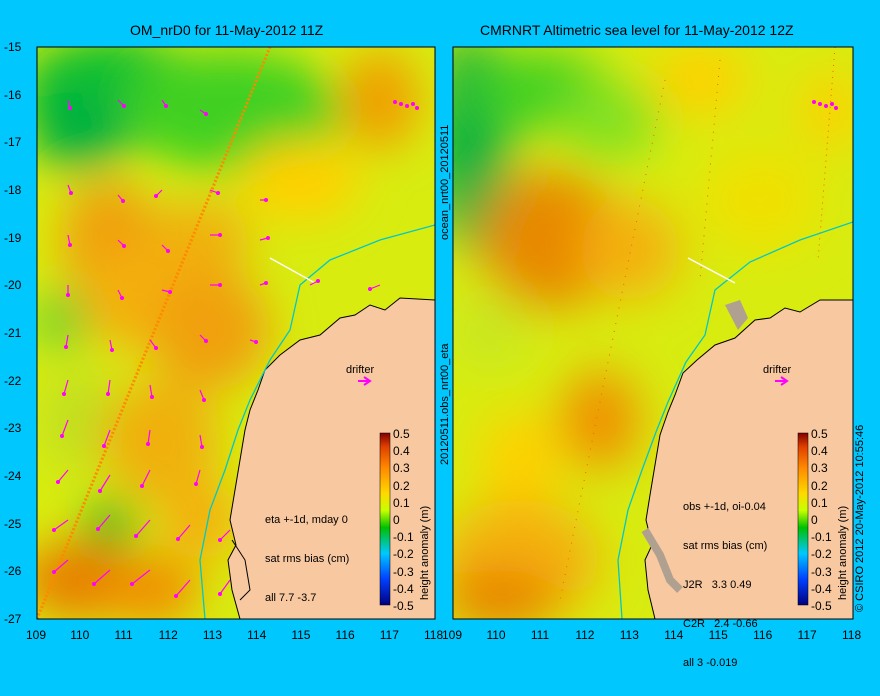 This screenshot has width=880, height=696. What do you see at coordinates (724, 507) in the screenshot?
I see `right-stat-line: obs +-1d, oi-0.04` at bounding box center [724, 507].